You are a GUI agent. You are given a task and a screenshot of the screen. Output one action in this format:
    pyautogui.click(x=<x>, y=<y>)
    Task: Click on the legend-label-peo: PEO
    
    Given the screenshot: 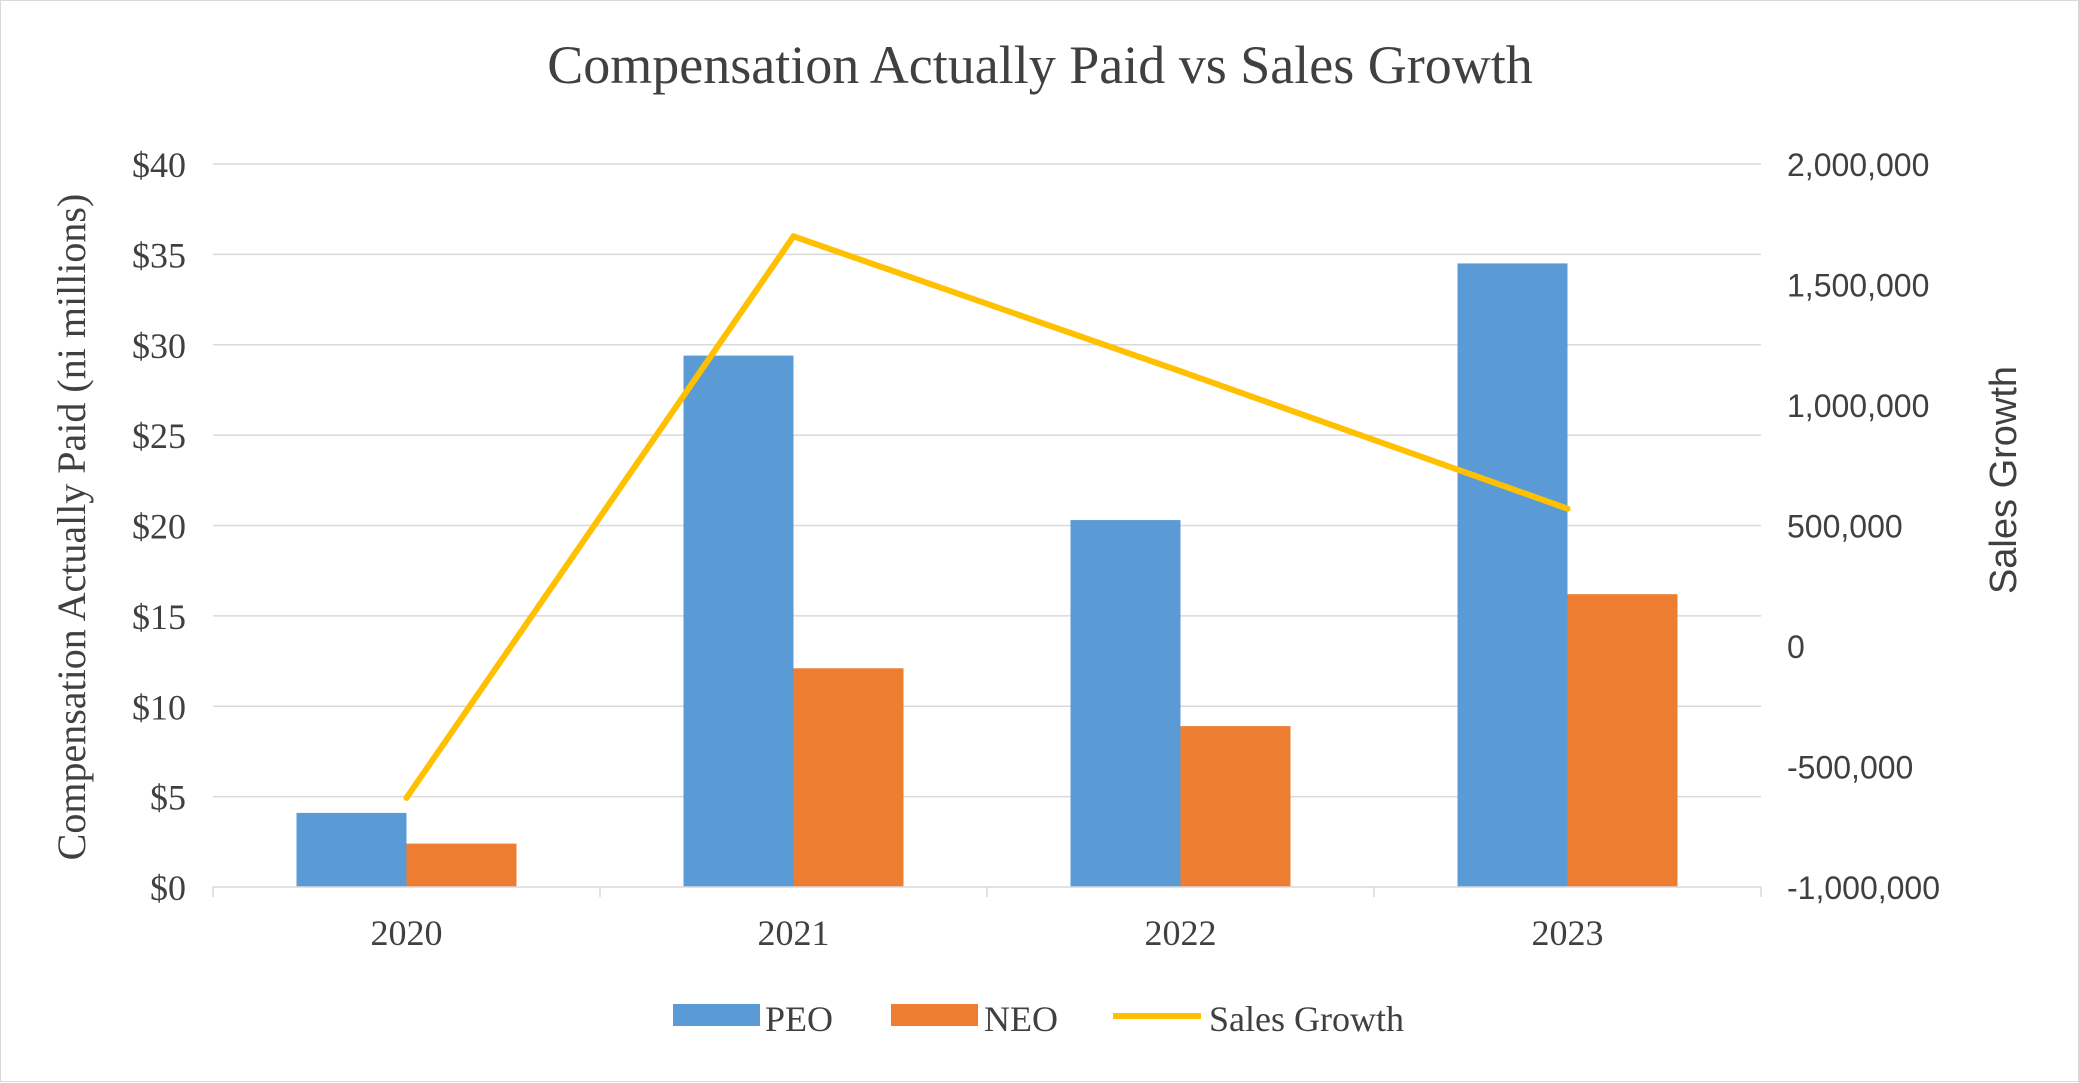 What is the action you would take?
    pyautogui.click(x=799, y=1019)
    